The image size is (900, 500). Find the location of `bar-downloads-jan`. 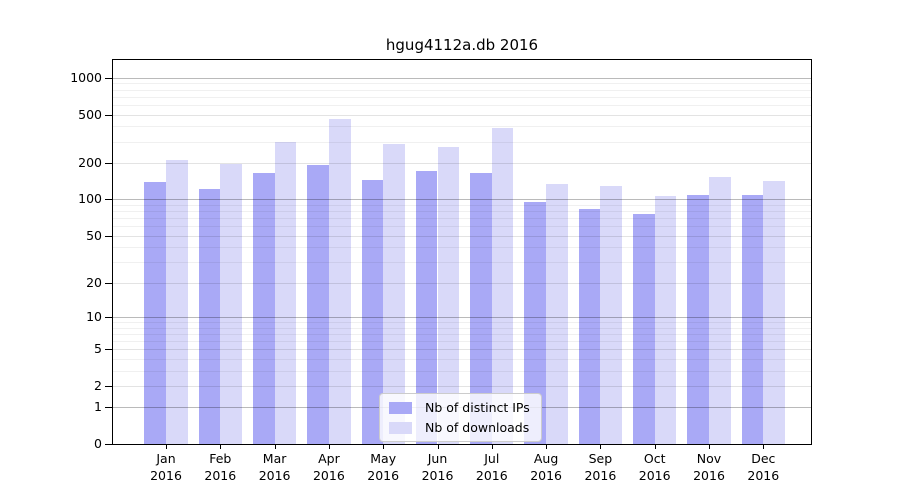

bar-downloads-jan is located at coordinates (177, 302).